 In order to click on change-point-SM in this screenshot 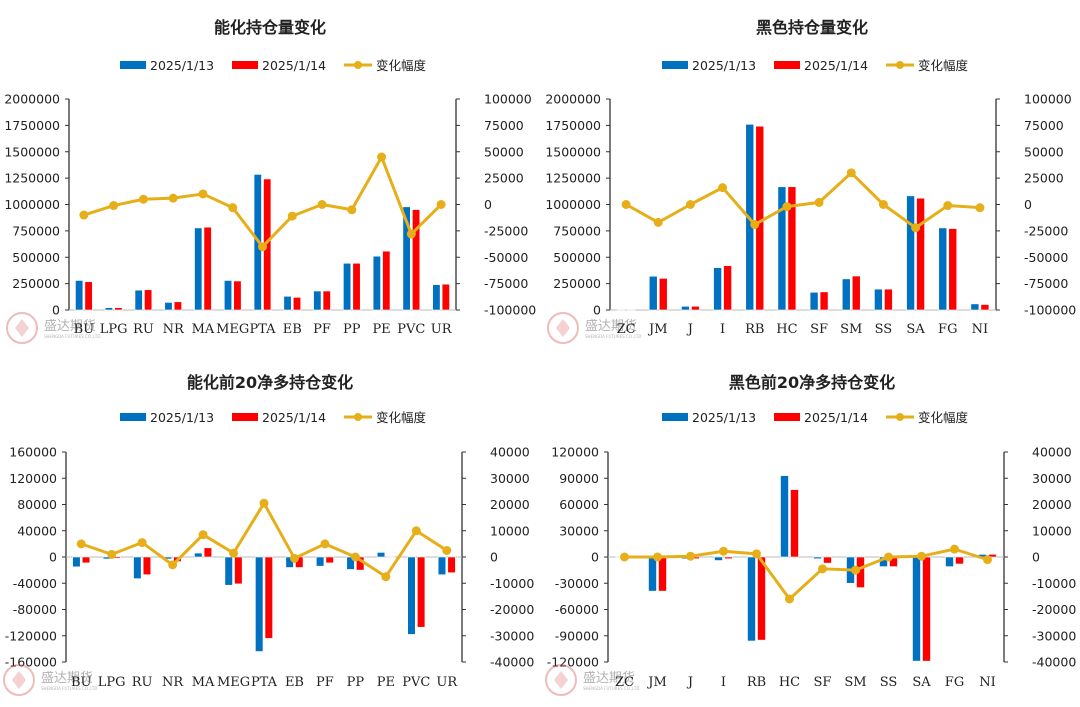, I will do `click(855, 570)`.